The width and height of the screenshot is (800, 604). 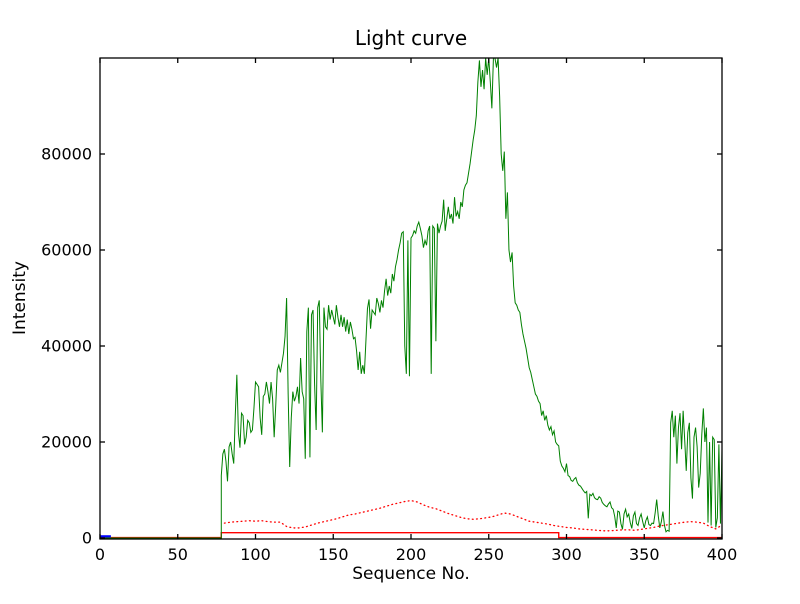 I want to click on series-intensity-secondary, so click(x=473, y=515).